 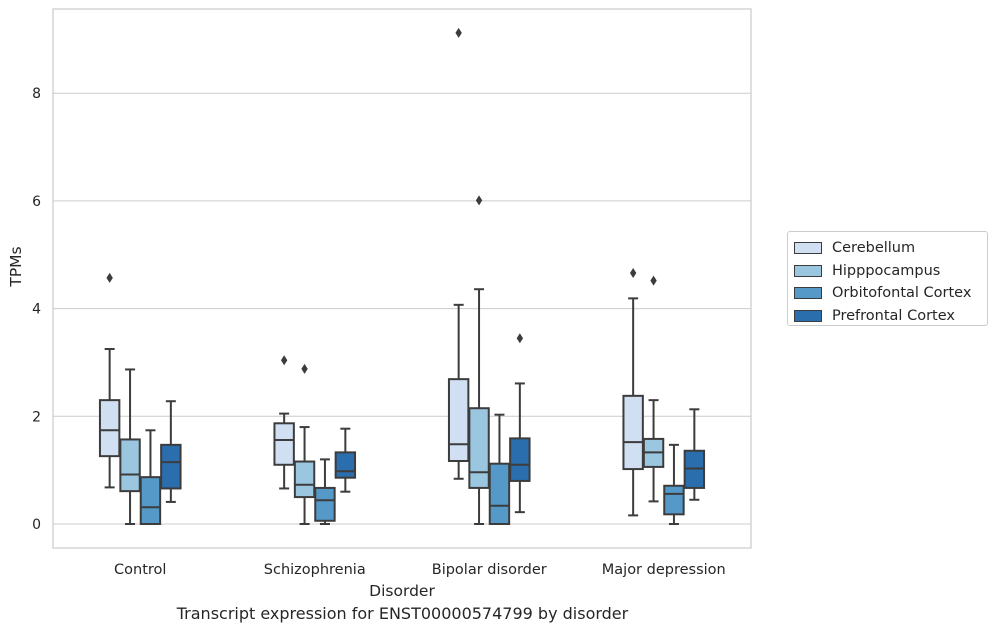 I want to click on legend-label: Hipppocampus, so click(x=886, y=270).